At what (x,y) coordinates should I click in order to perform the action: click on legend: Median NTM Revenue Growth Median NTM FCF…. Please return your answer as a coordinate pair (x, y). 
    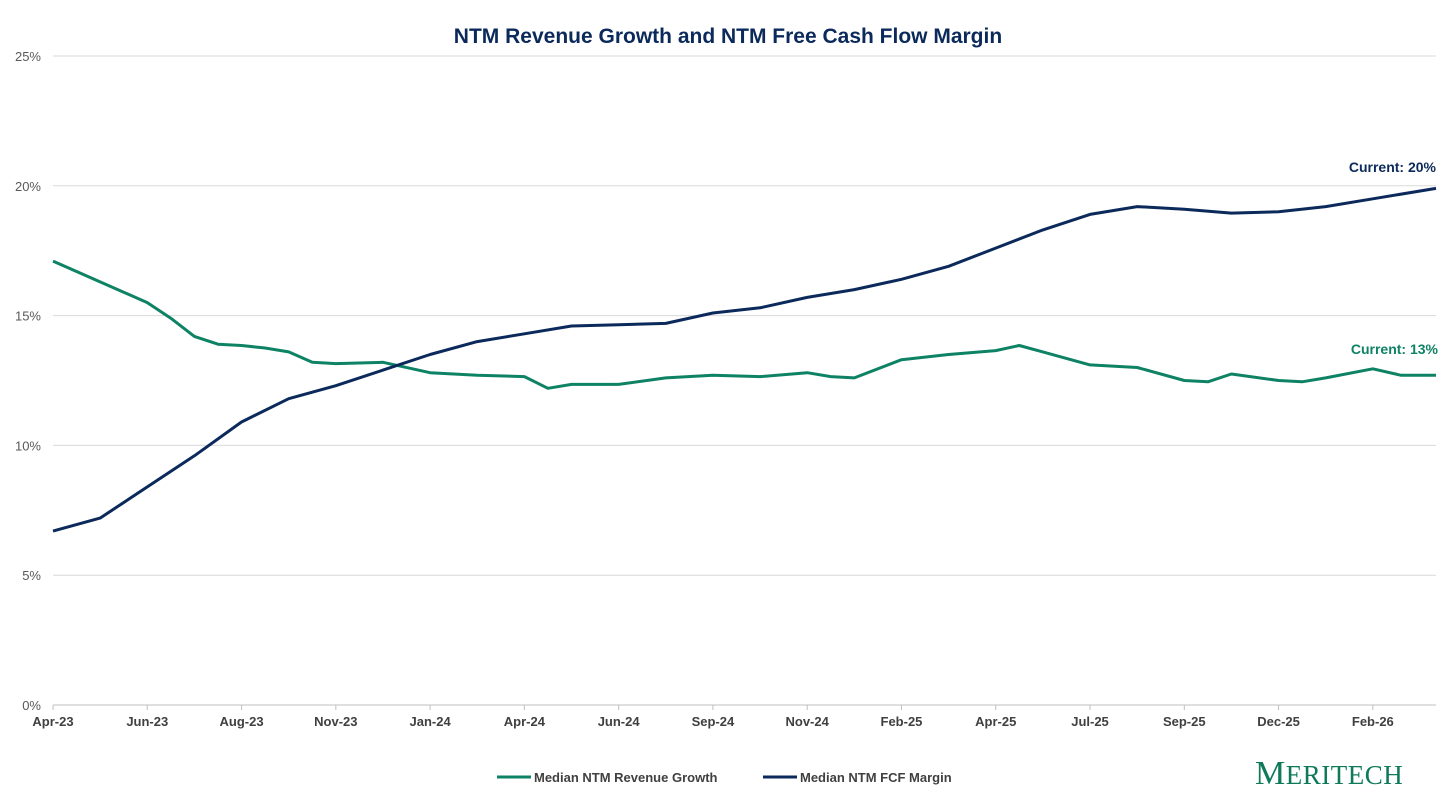
    Looking at the image, I should click on (724, 777).